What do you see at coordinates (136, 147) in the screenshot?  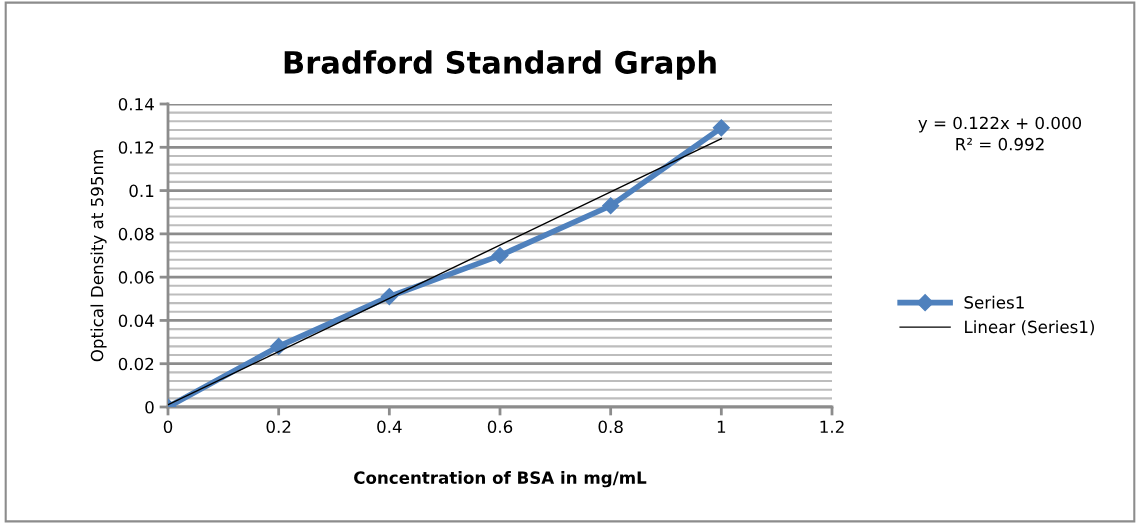 I see `y-tick-label: 0.12` at bounding box center [136, 147].